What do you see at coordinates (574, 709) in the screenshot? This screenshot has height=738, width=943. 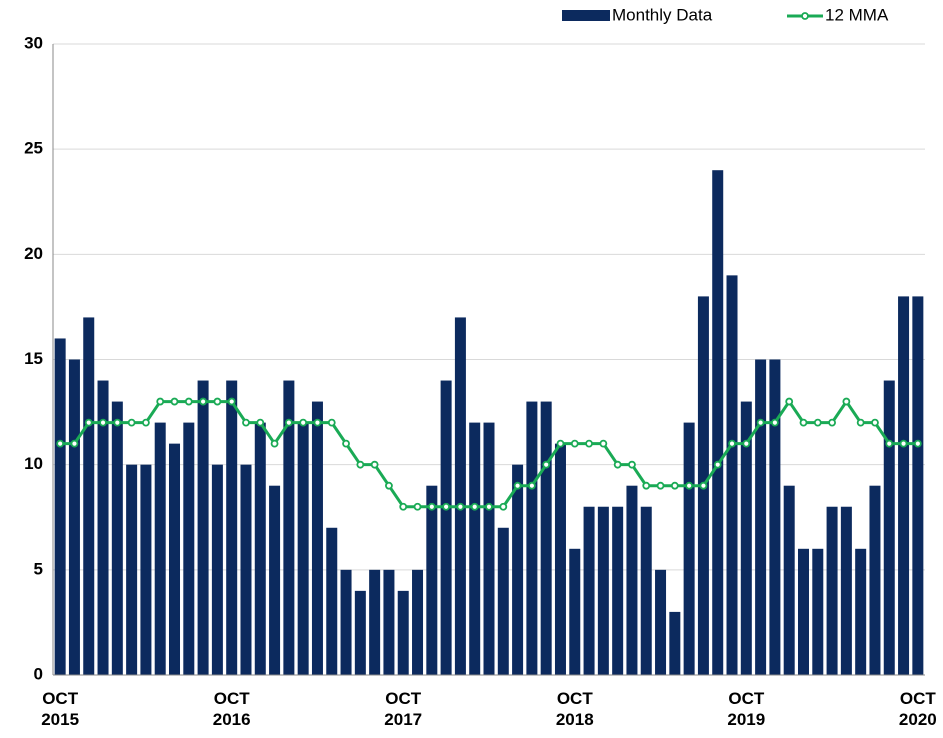 I see `x-tick-label: OCT 2018` at bounding box center [574, 709].